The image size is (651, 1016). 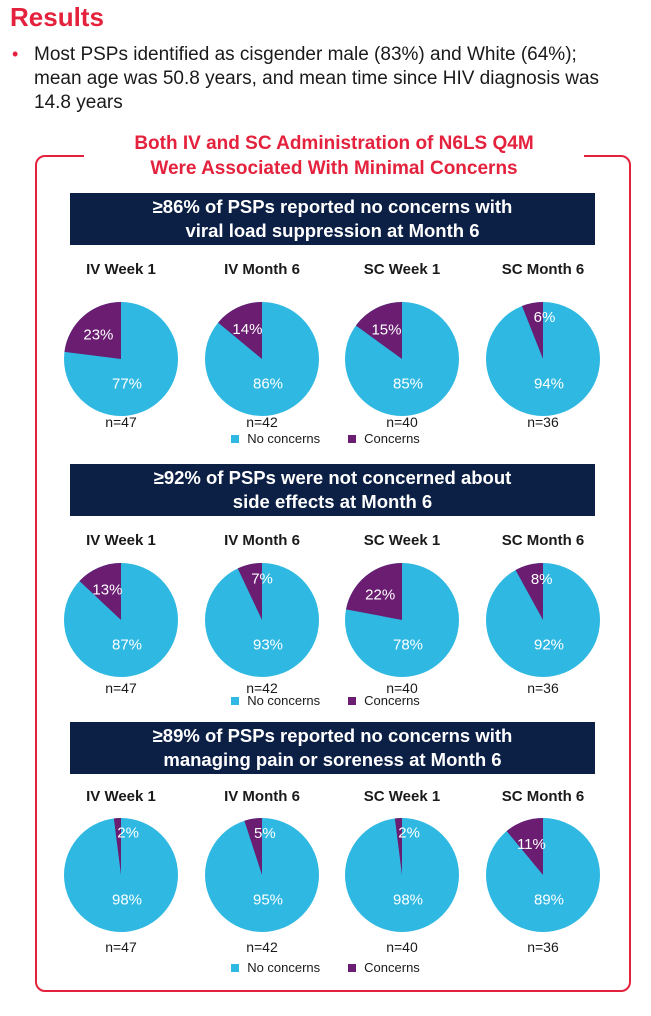 I want to click on chart-title-line2: side effects at Month 6, so click(x=332, y=501).